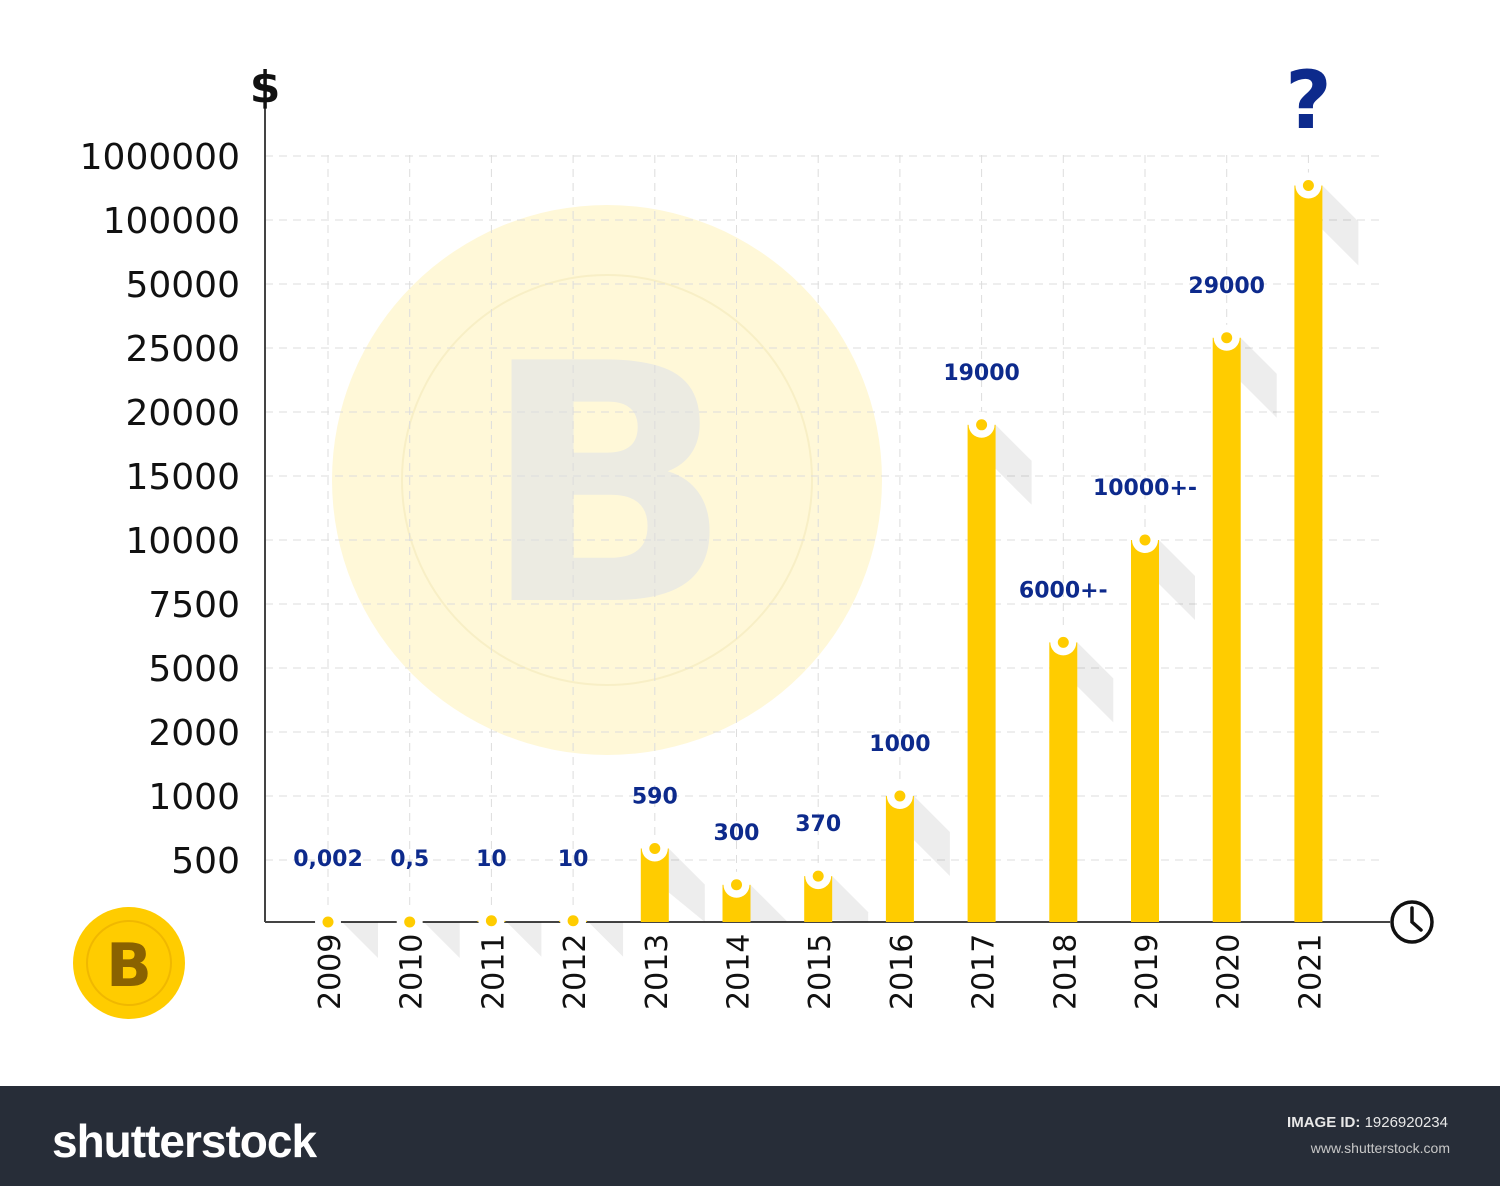  I want to click on y-axis-label: $, so click(265, 87).